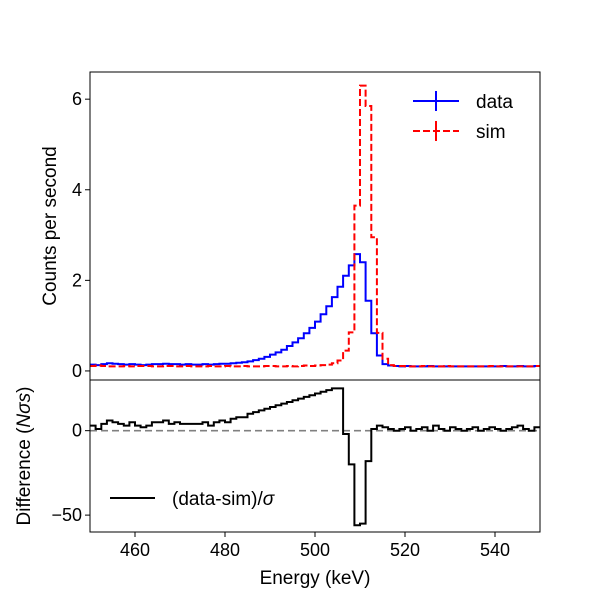 The width and height of the screenshot is (600, 600). Describe the element at coordinates (81, 235) in the screenshot. I see `top-y-ticks: 0 2 4 6` at that location.